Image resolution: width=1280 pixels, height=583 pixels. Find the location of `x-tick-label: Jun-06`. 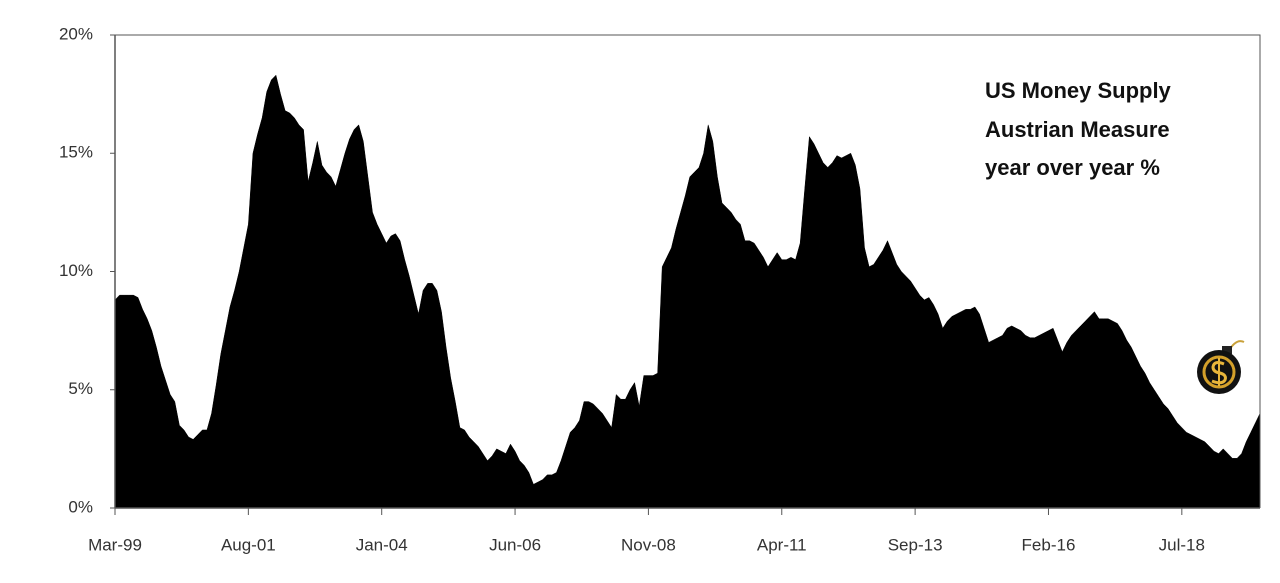

x-tick-label: Jun-06 is located at coordinates (515, 544).